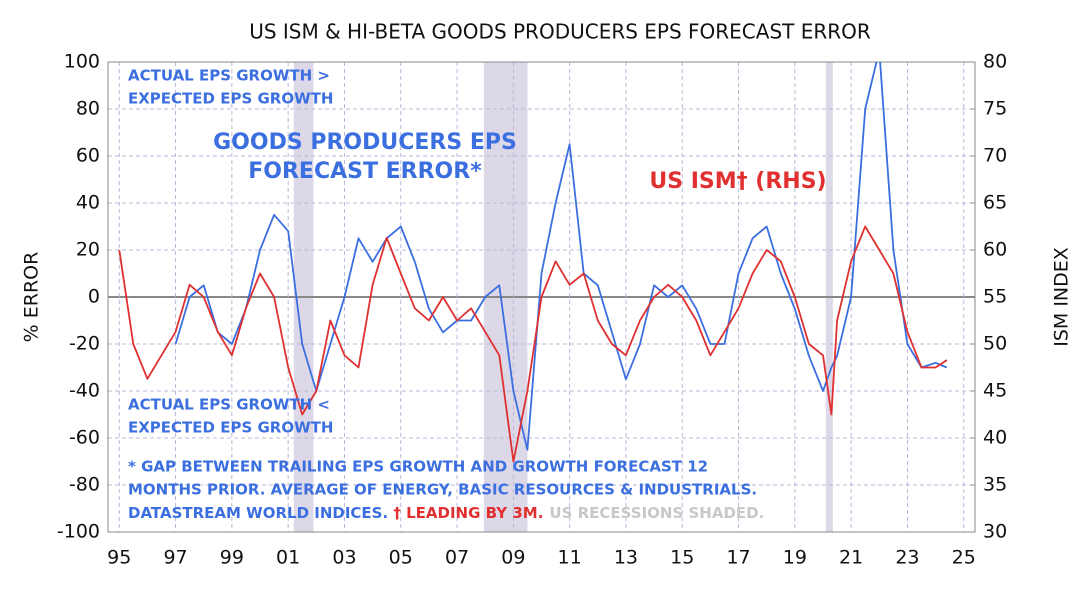  Describe the element at coordinates (82, 62) in the screenshot. I see `y-tick-label: 100` at that location.